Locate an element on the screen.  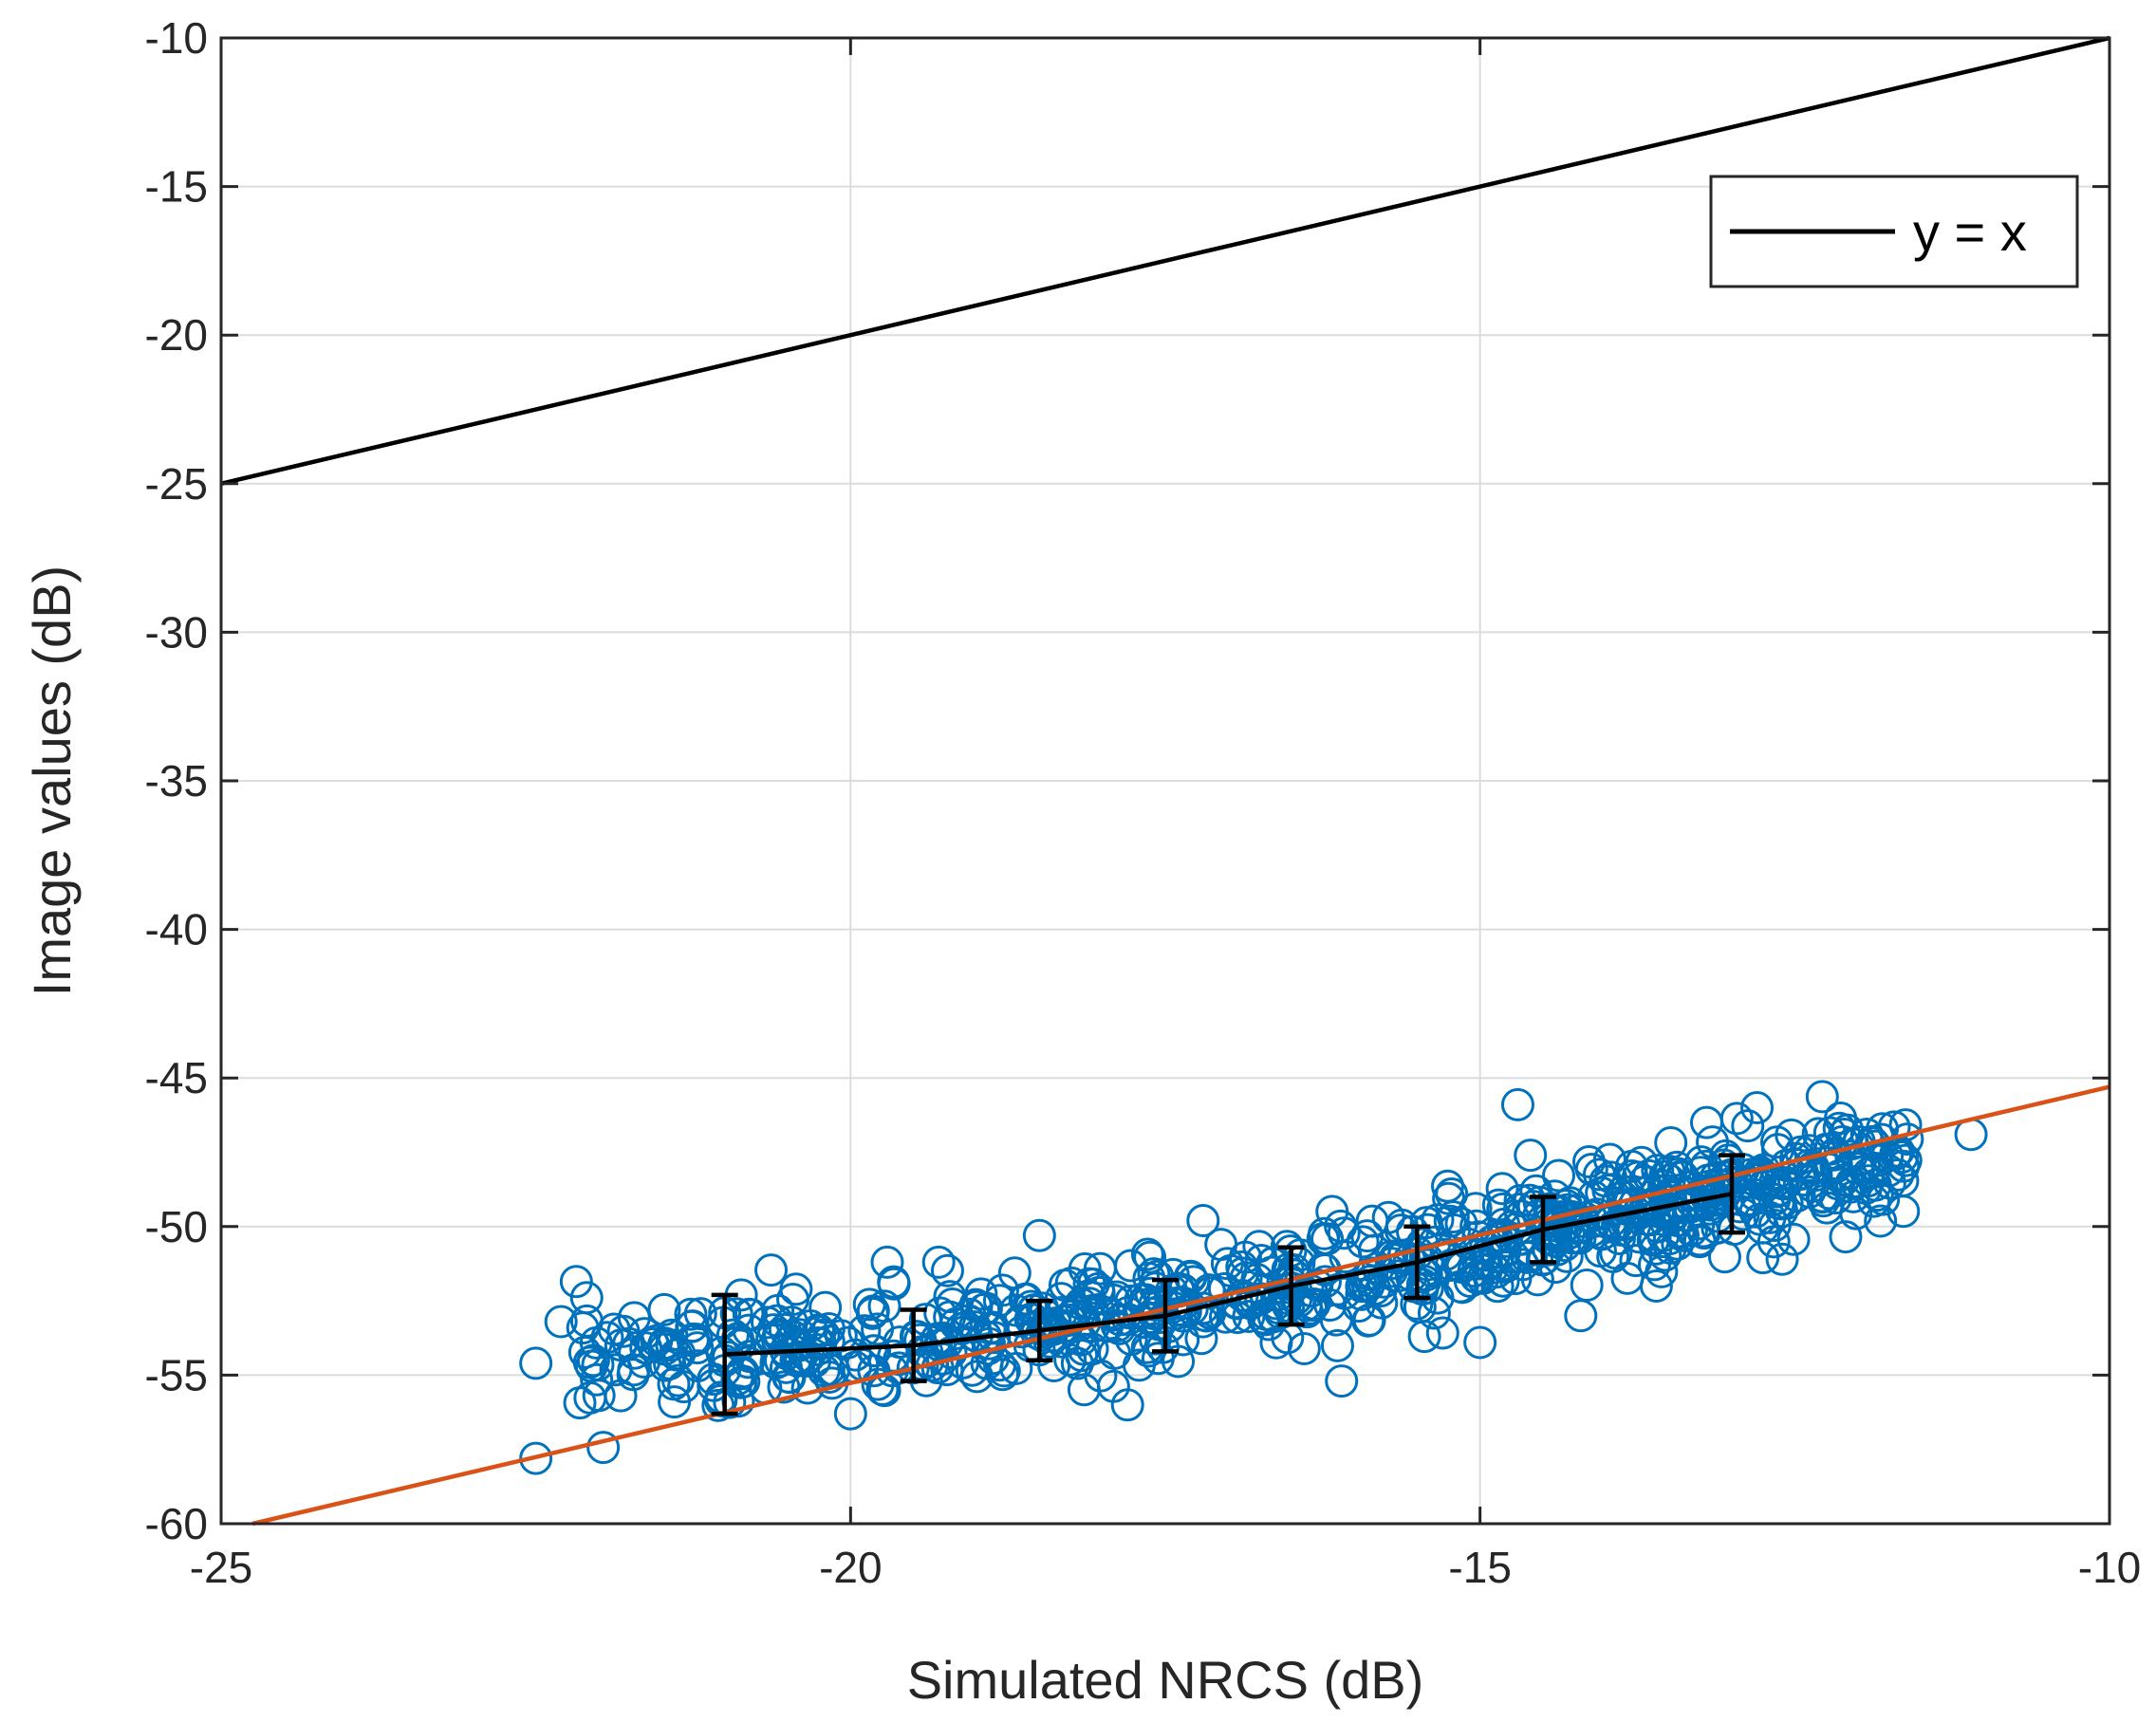
y-tick-label: -45 is located at coordinates (176, 1077).